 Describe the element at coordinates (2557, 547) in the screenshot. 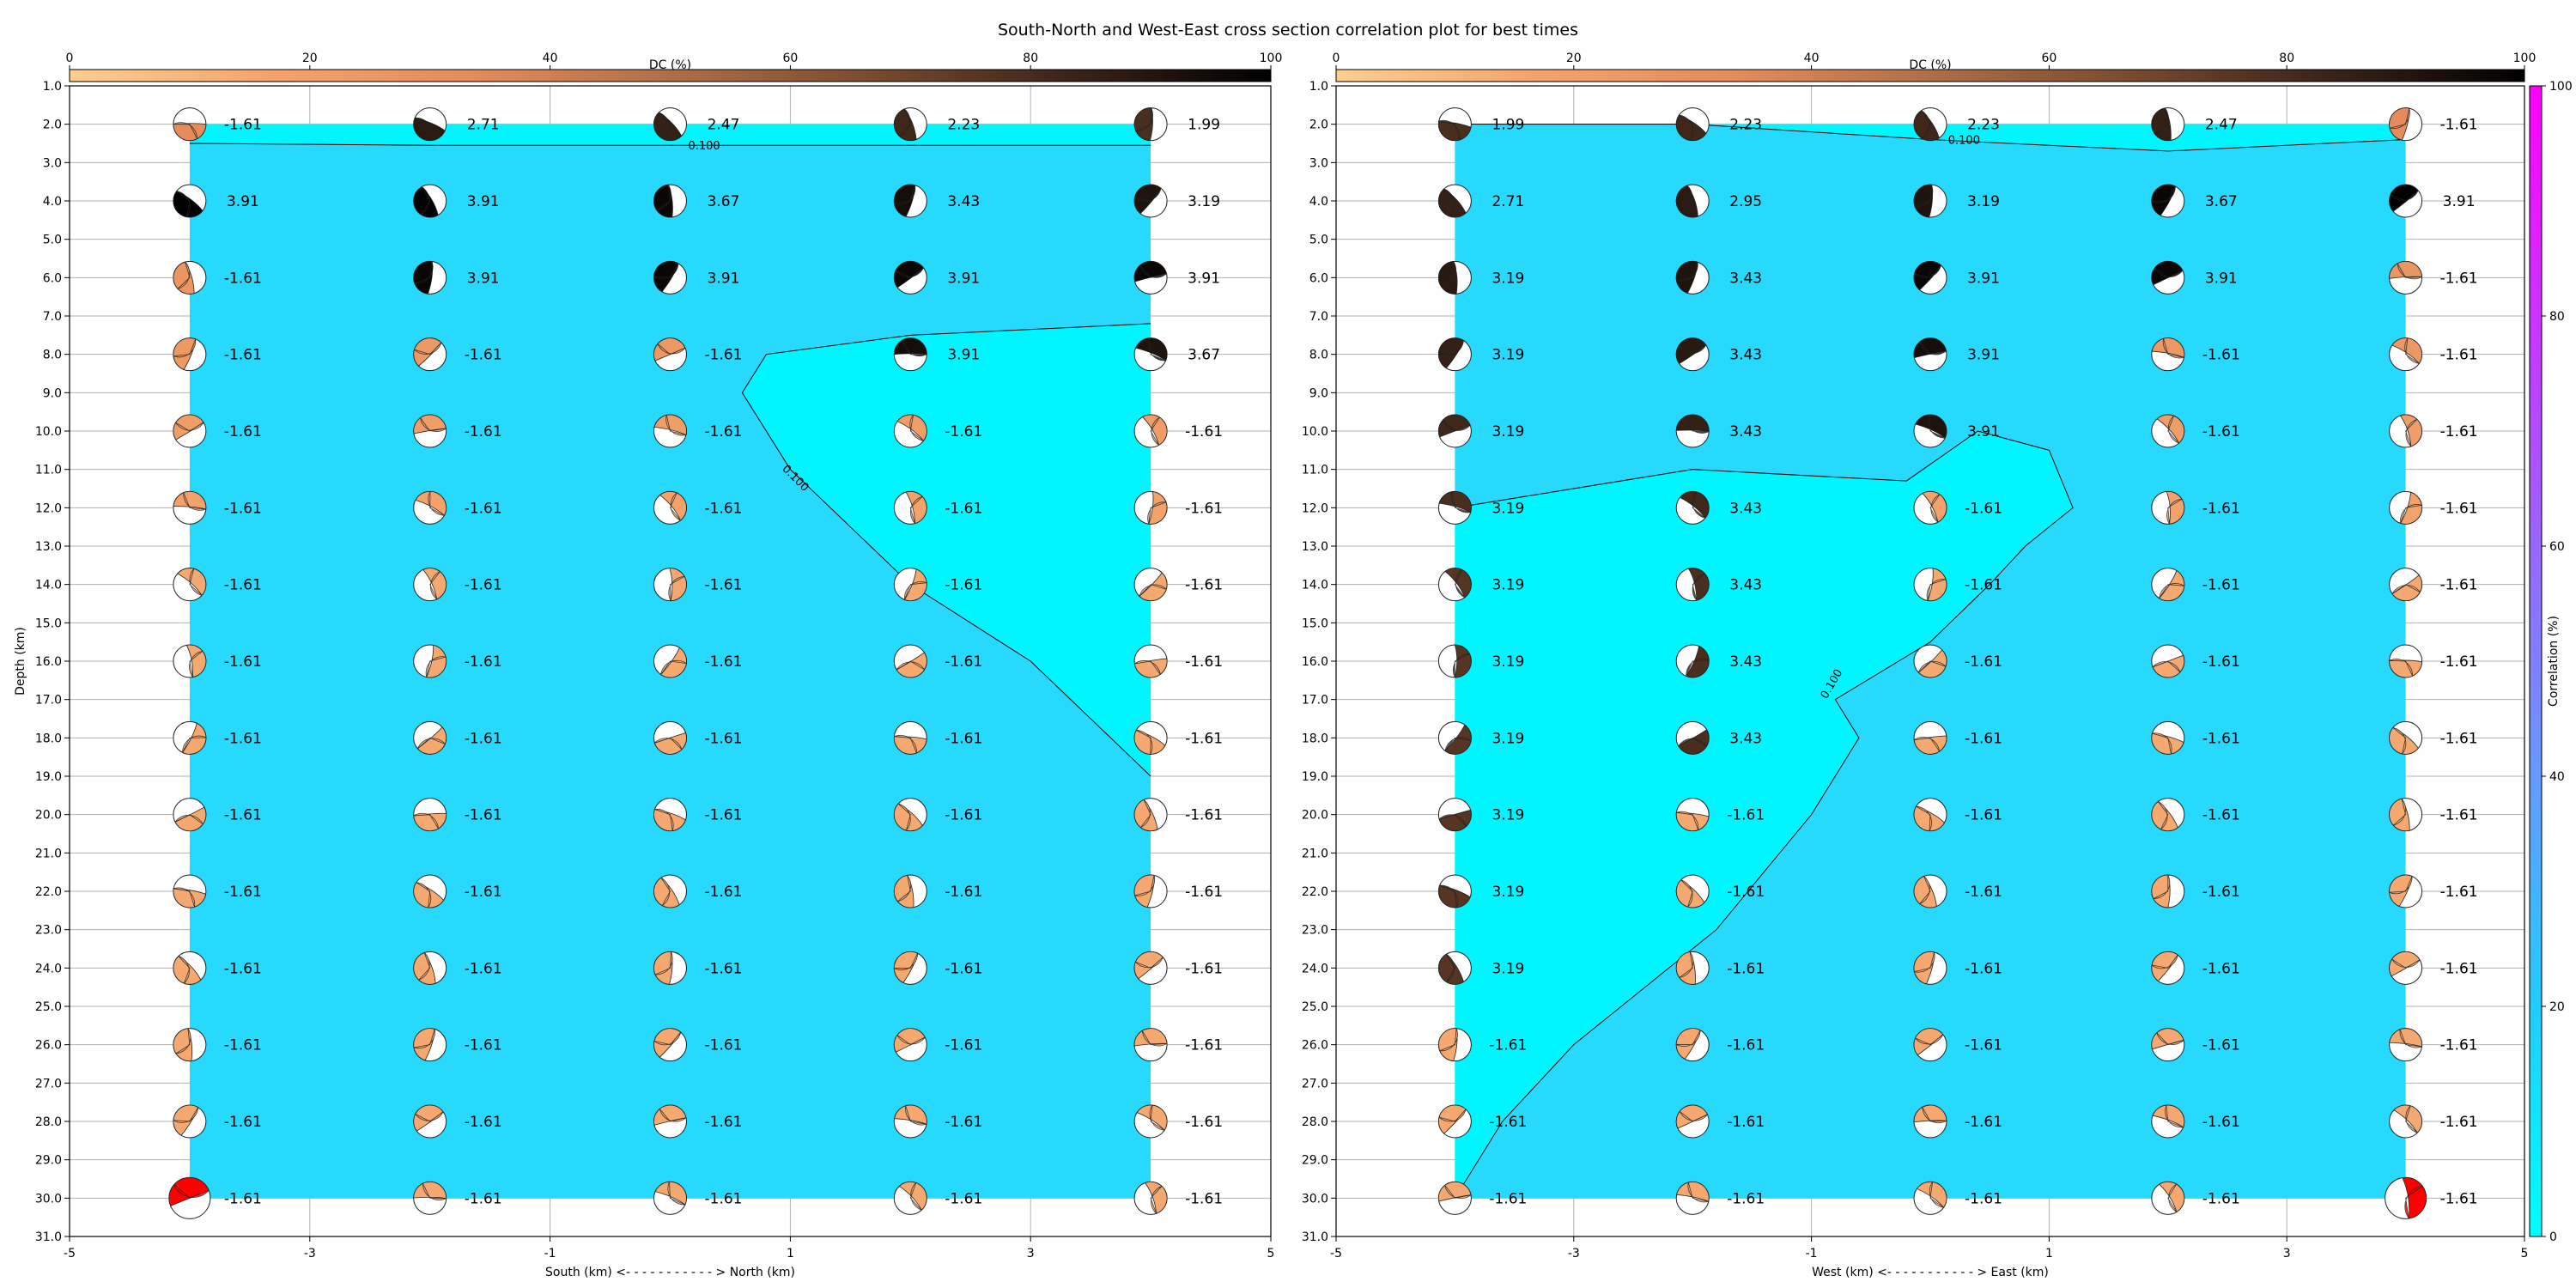

I see `correlation-colorbar-tick: 60` at that location.